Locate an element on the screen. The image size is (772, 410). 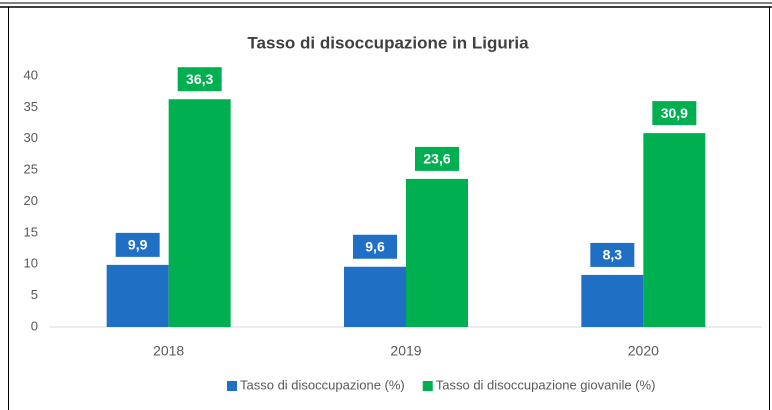
x-tick-label: 2020 is located at coordinates (643, 351).